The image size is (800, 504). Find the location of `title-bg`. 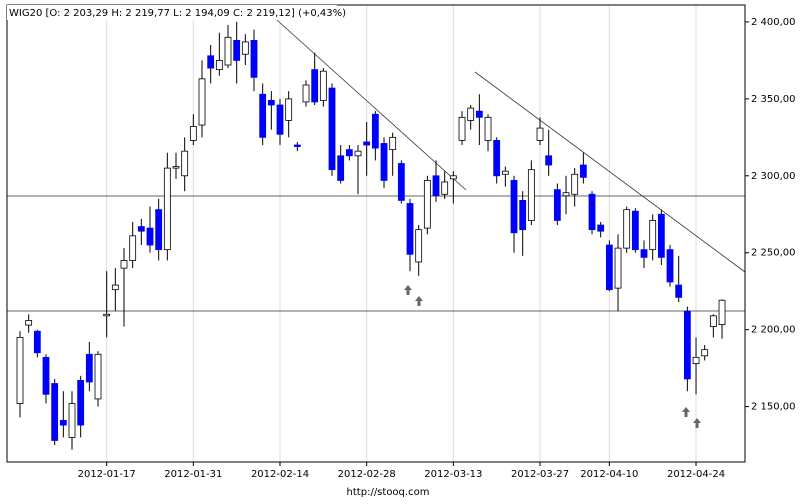

title-bg is located at coordinates (172, 12).